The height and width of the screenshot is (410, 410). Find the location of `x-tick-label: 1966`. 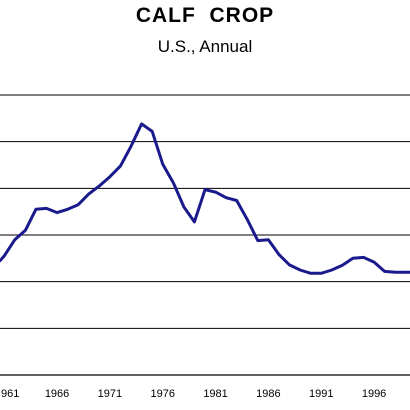

x-tick-label: 1966 is located at coordinates (57, 394).